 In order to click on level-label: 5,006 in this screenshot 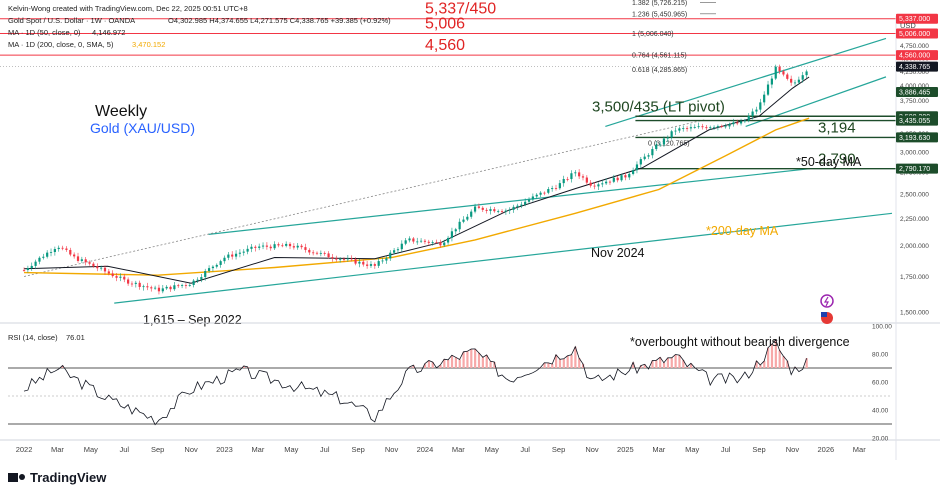, I will do `click(445, 24)`.